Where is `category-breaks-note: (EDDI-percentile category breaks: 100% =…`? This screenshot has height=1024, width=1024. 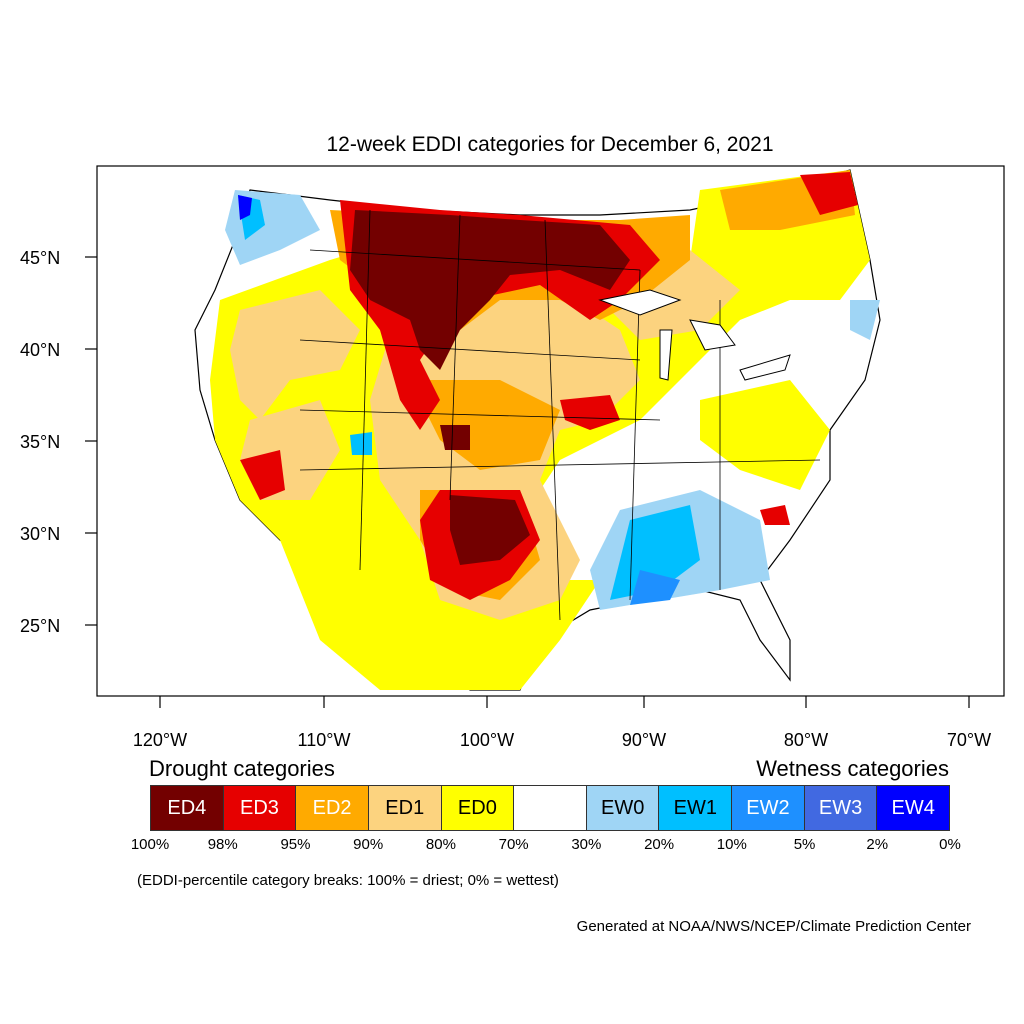
category-breaks-note: (EDDI-percentile category breaks: 100% =… is located at coordinates (348, 880).